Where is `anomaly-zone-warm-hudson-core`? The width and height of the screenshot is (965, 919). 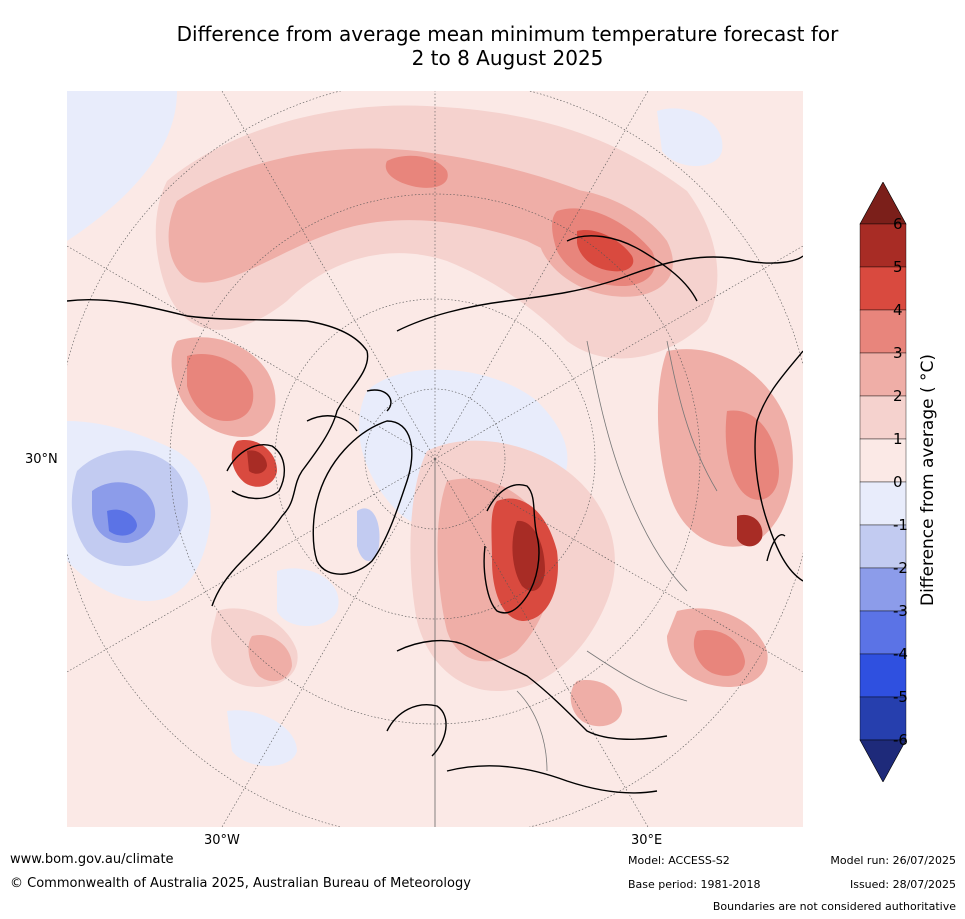
anomaly-zone-warm-hudson-core is located at coordinates (257, 462).